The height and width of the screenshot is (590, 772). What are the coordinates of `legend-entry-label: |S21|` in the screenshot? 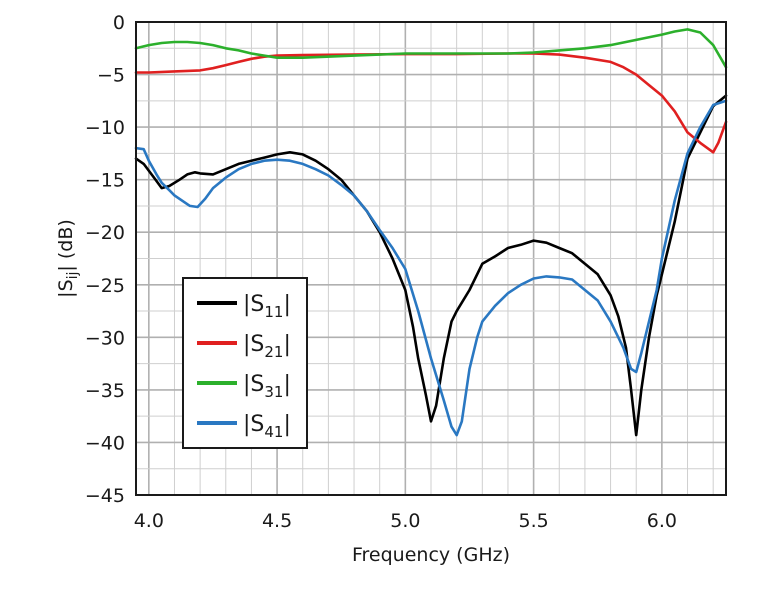 It's located at (267, 346).